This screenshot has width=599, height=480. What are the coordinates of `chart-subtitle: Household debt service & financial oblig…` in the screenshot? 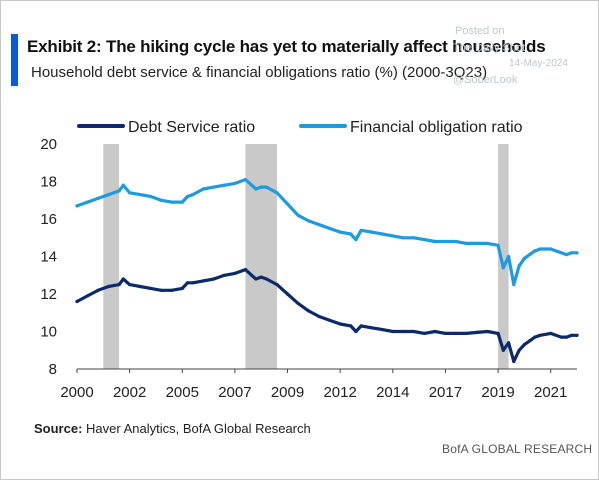 It's located at (259, 72).